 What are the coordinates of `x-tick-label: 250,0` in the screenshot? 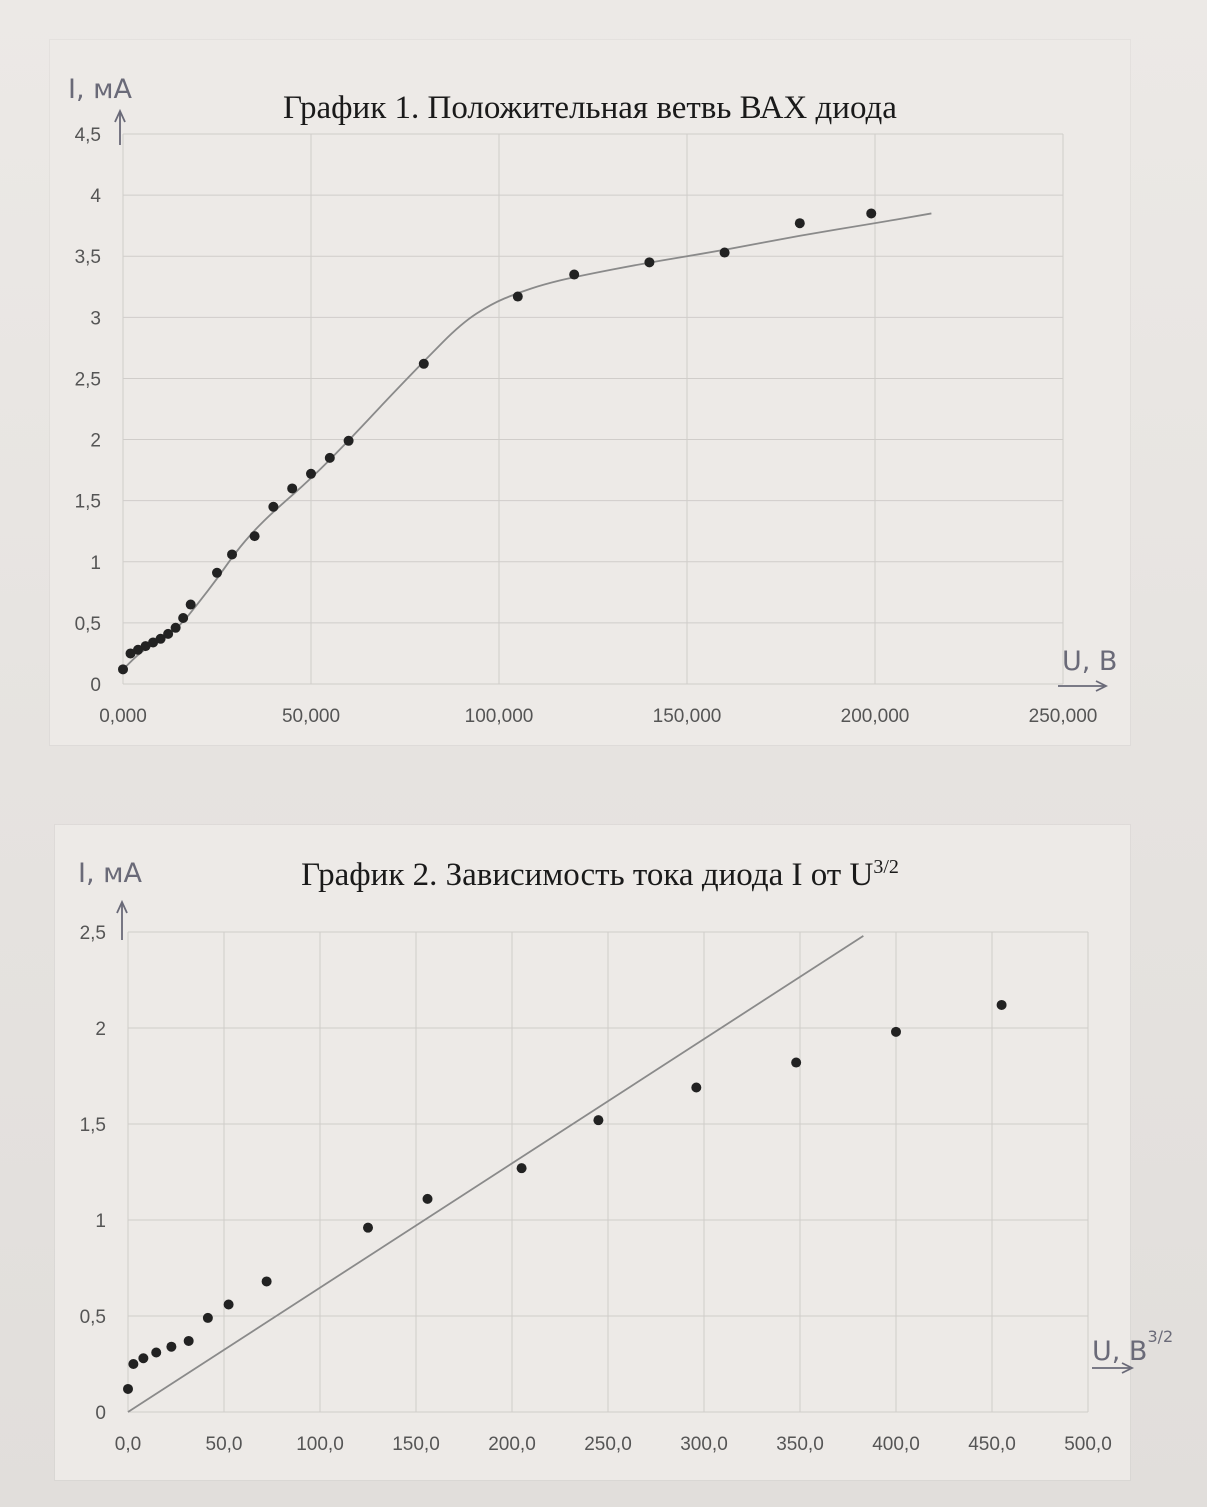 It's located at (608, 1444).